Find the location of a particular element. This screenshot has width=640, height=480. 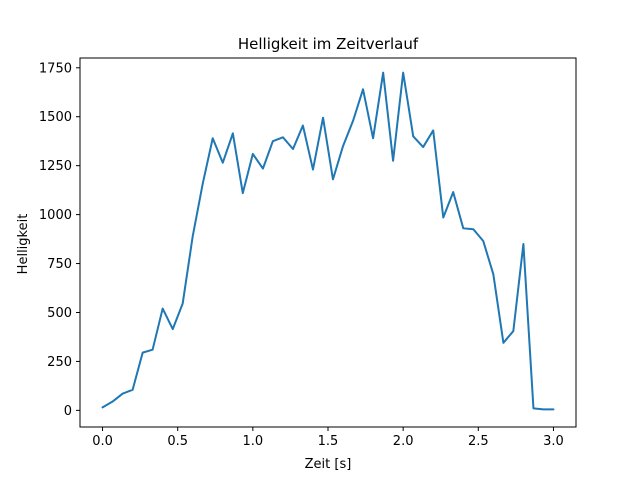

y-tick-label: 1250 is located at coordinates (55, 166).